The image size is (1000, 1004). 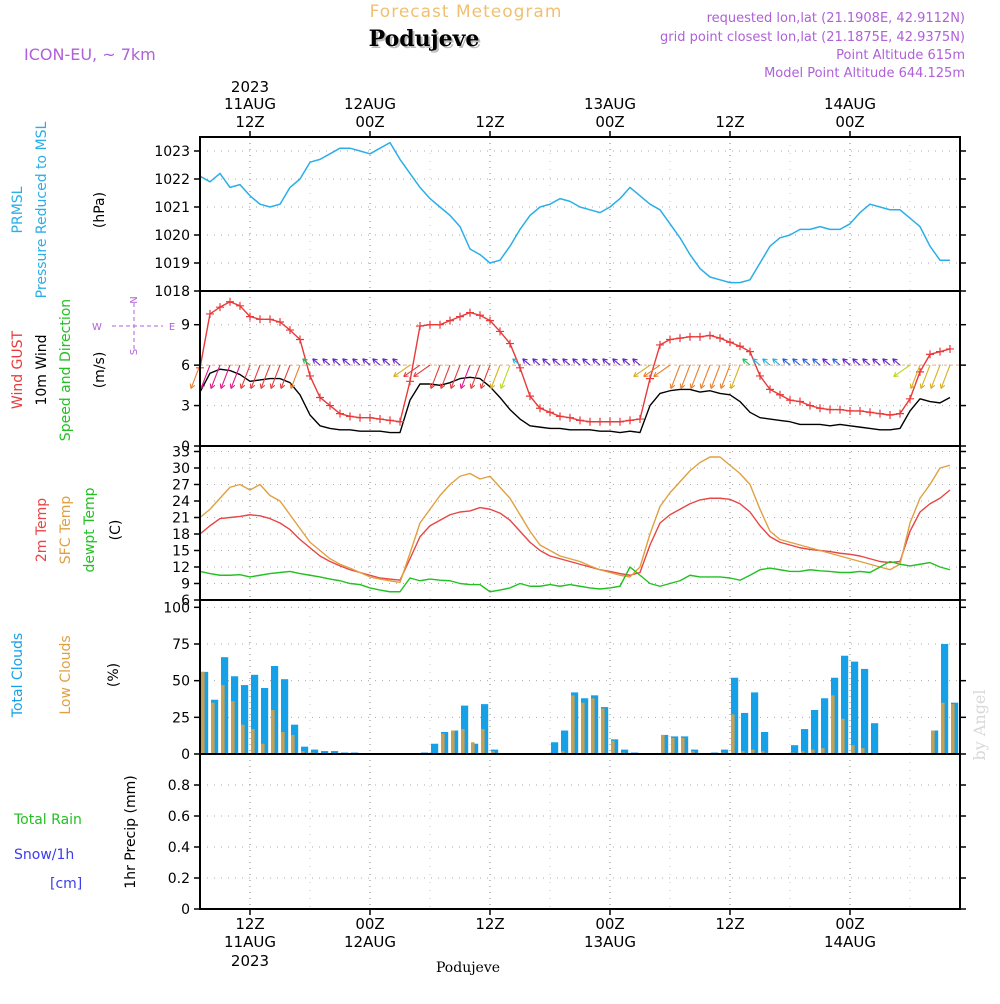 I want to click on label-hpa: (hPa), so click(x=100, y=210).